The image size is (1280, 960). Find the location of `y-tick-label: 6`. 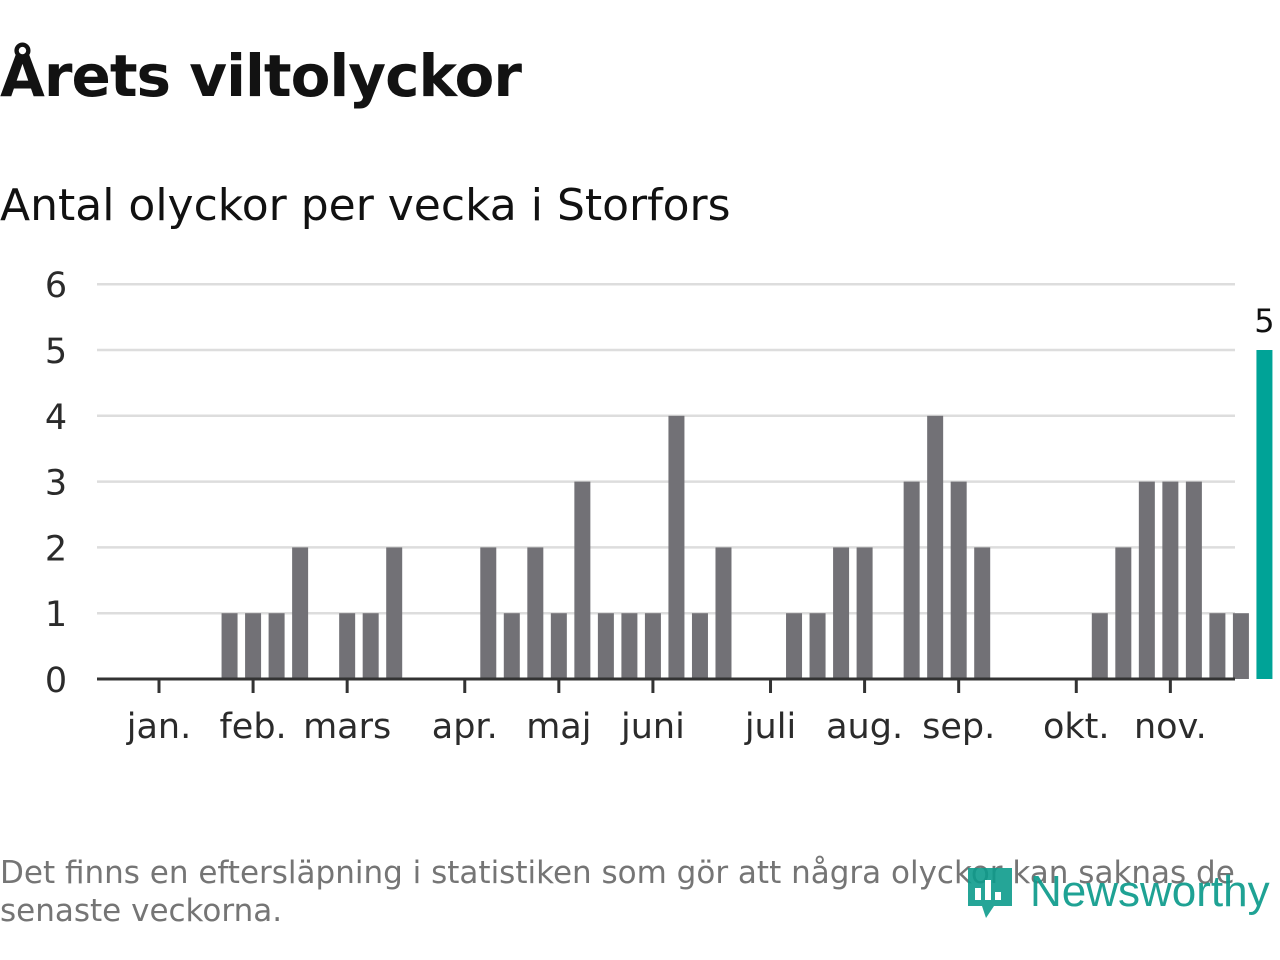

y-tick-label: 6 is located at coordinates (56, 286).